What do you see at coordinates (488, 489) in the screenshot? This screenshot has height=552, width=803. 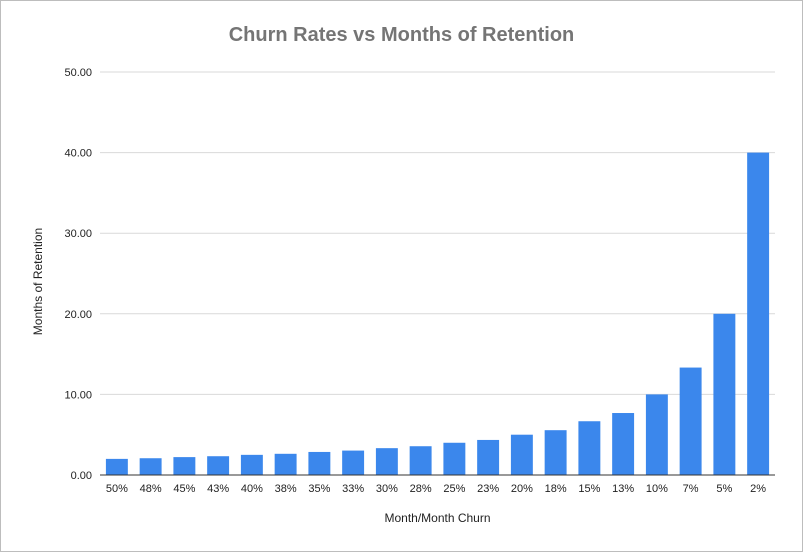 I see `x-tick-label: 23%` at bounding box center [488, 489].